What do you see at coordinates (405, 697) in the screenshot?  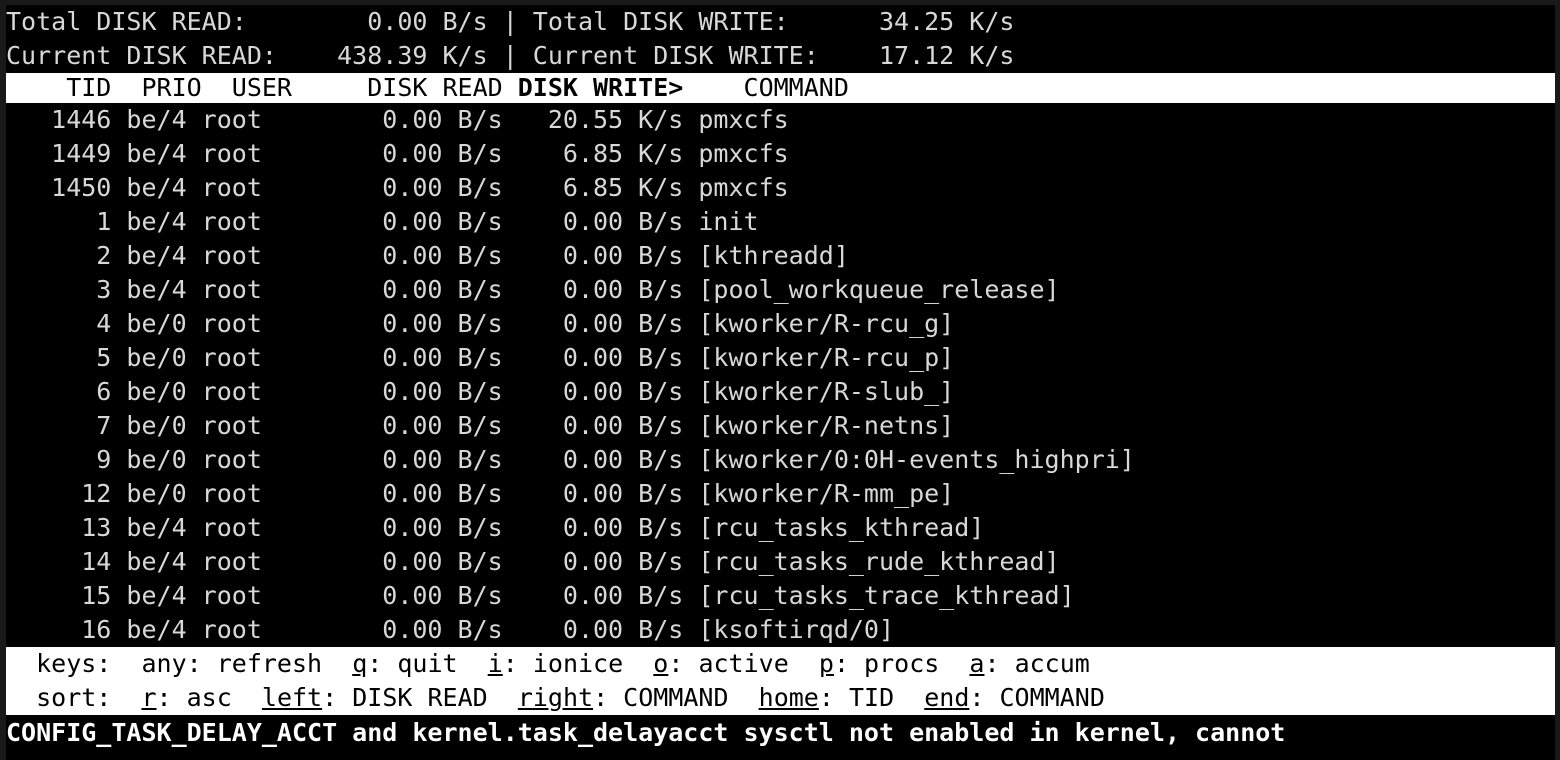 I see `footer-sort-left: : DISK READ` at bounding box center [405, 697].